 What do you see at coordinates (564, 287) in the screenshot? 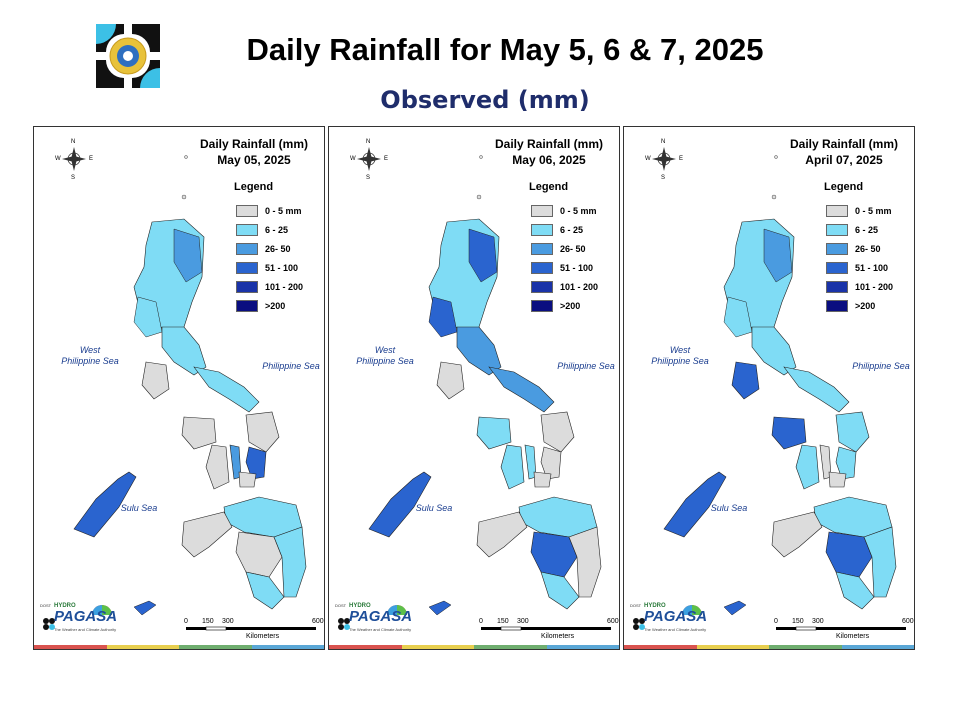
I see `legend-item: 101 - 200` at bounding box center [564, 287].